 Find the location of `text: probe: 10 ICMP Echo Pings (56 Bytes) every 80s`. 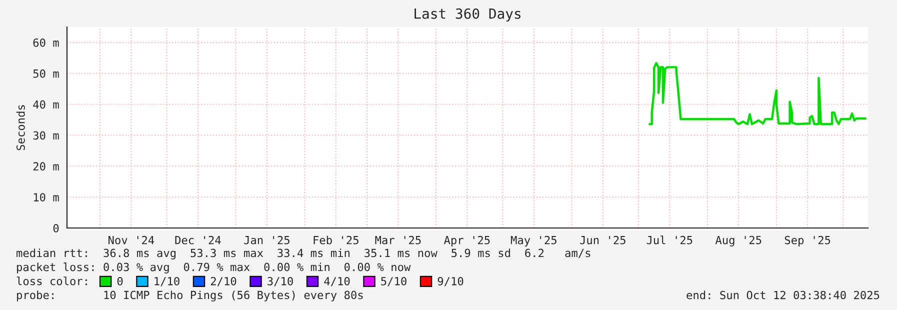

text: probe: 10 ICMP Echo Pings (56 Bytes) every 80s is located at coordinates (190, 296).